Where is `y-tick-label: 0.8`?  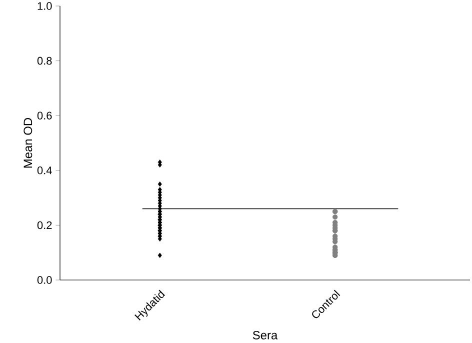
y-tick-label: 0.8 is located at coordinates (44, 60).